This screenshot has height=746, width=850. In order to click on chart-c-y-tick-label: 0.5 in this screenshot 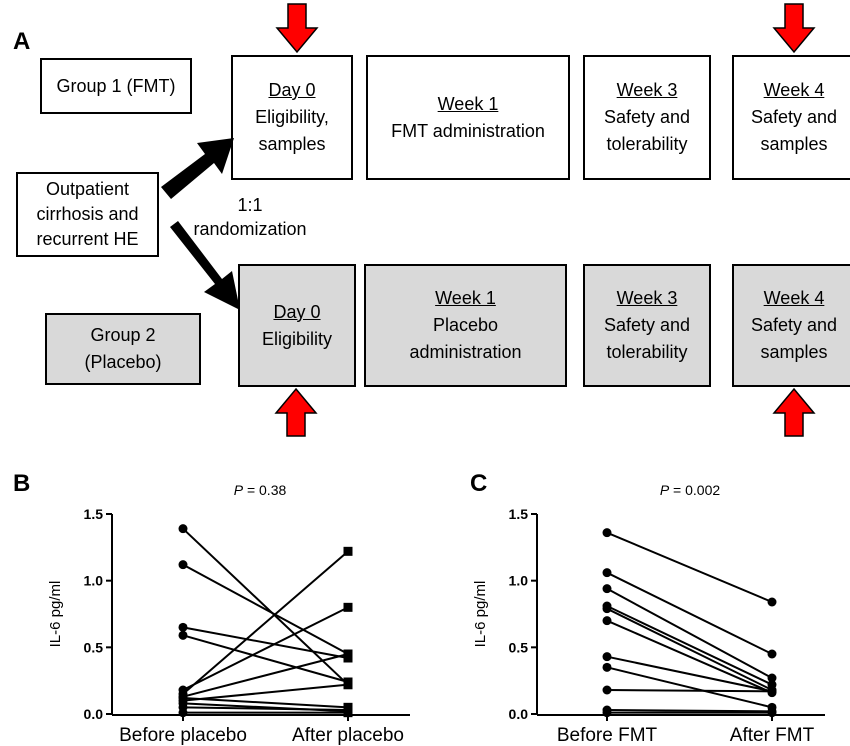, I will do `click(519, 647)`.